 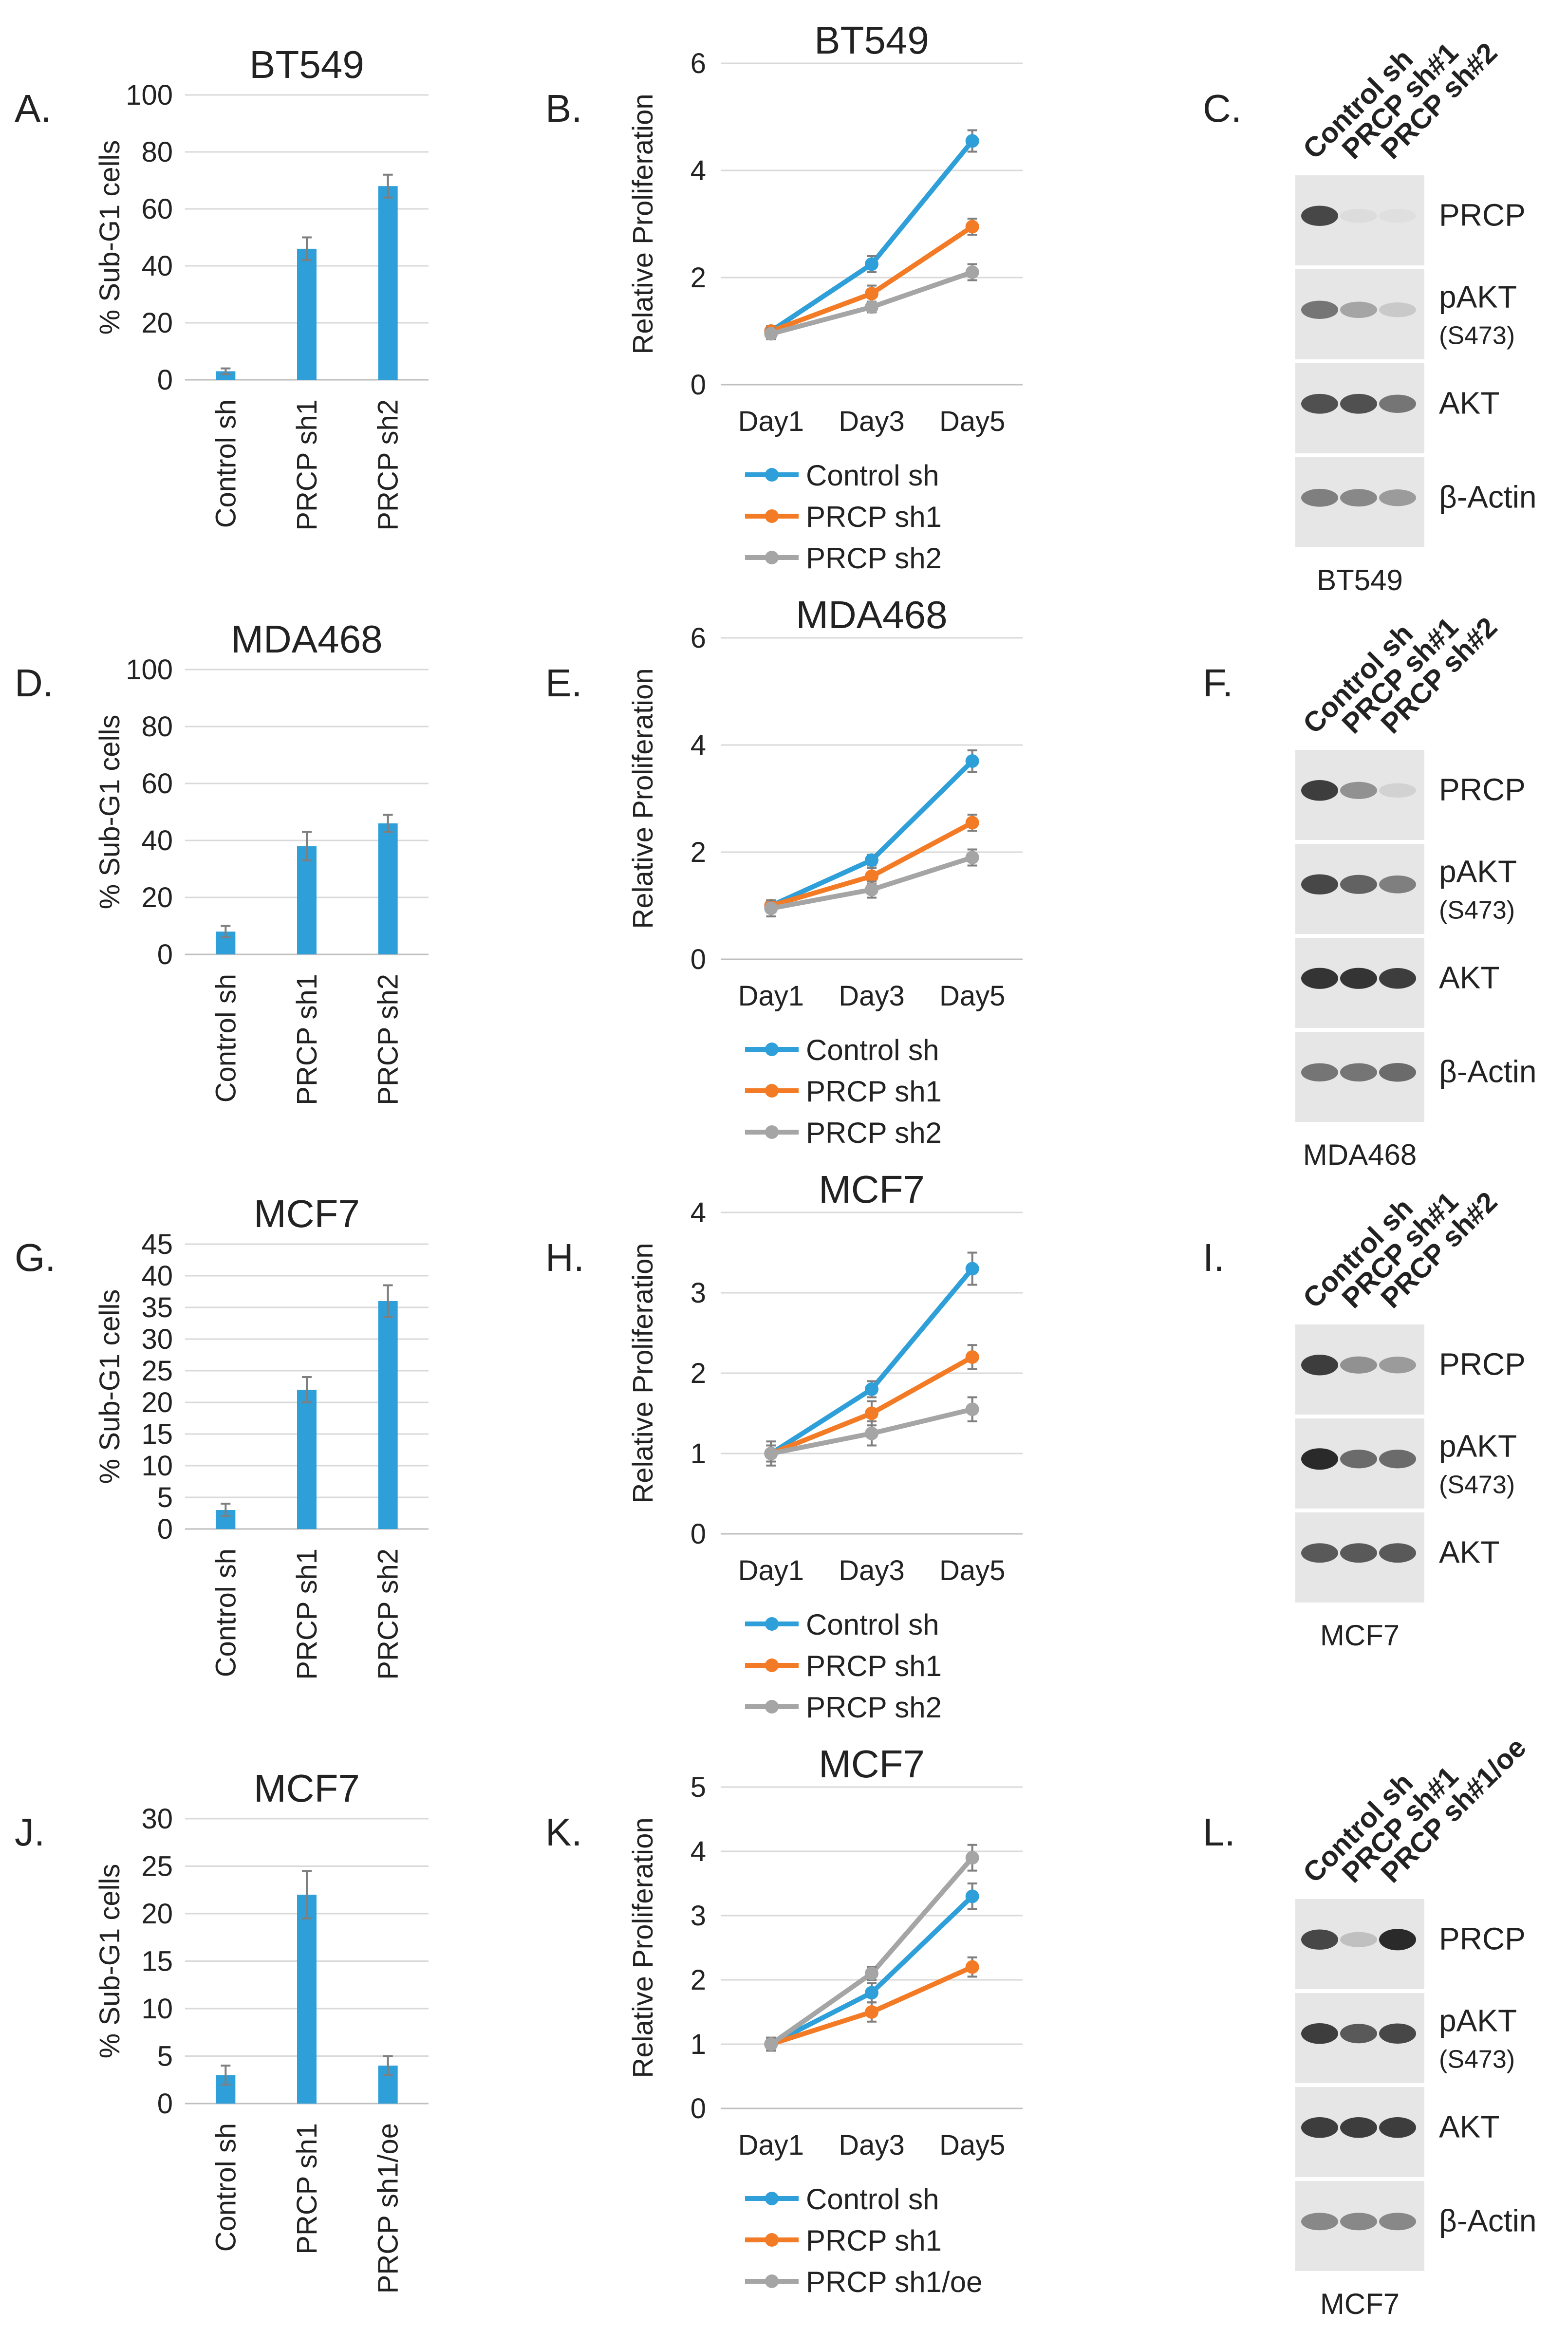 What do you see at coordinates (874, 2240) in the screenshot?
I see `legend-label: PRCP sh1` at bounding box center [874, 2240].